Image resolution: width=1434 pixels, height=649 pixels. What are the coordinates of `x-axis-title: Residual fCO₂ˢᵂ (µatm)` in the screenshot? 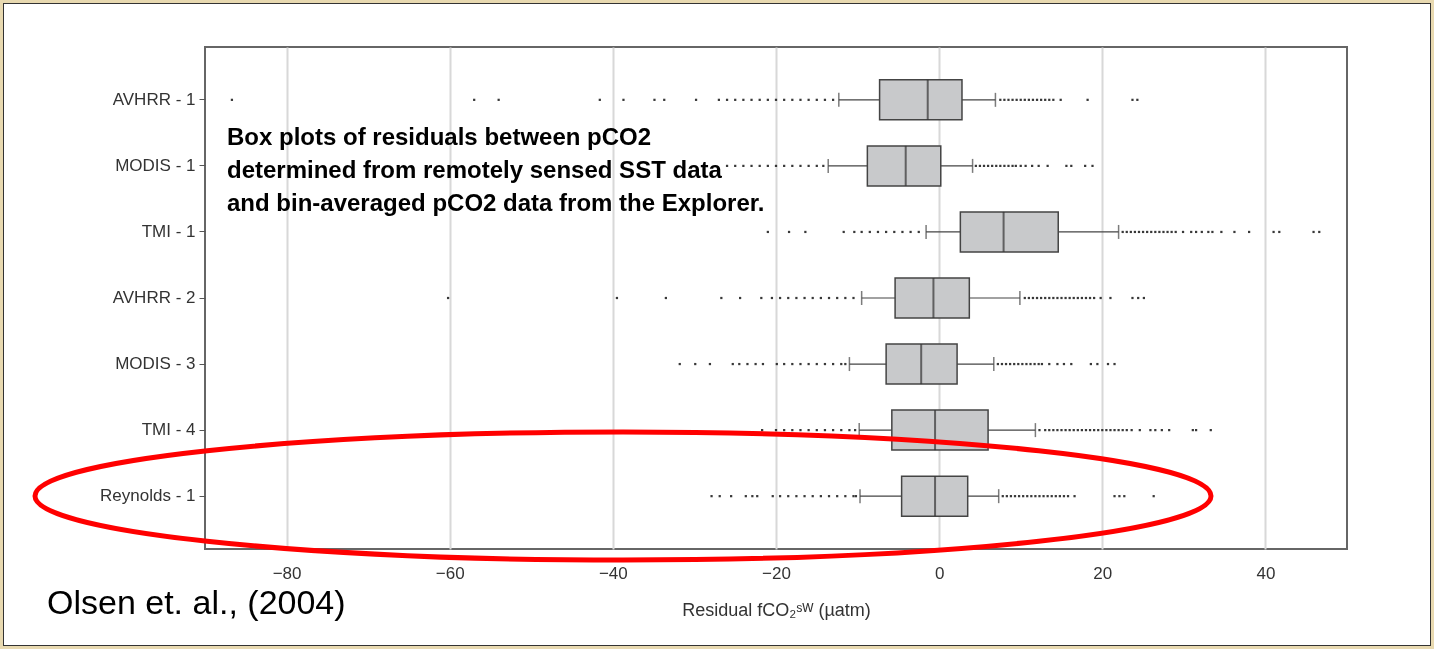 It's located at (776, 609).